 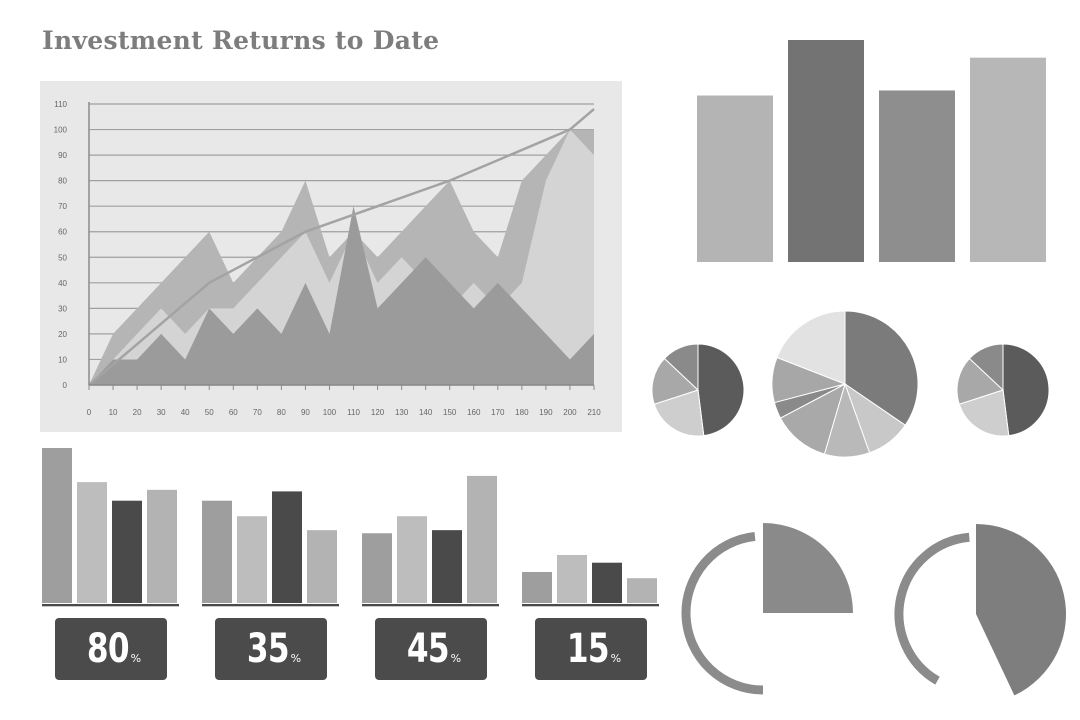 I want to click on x-tick-label: 100, so click(x=330, y=412).